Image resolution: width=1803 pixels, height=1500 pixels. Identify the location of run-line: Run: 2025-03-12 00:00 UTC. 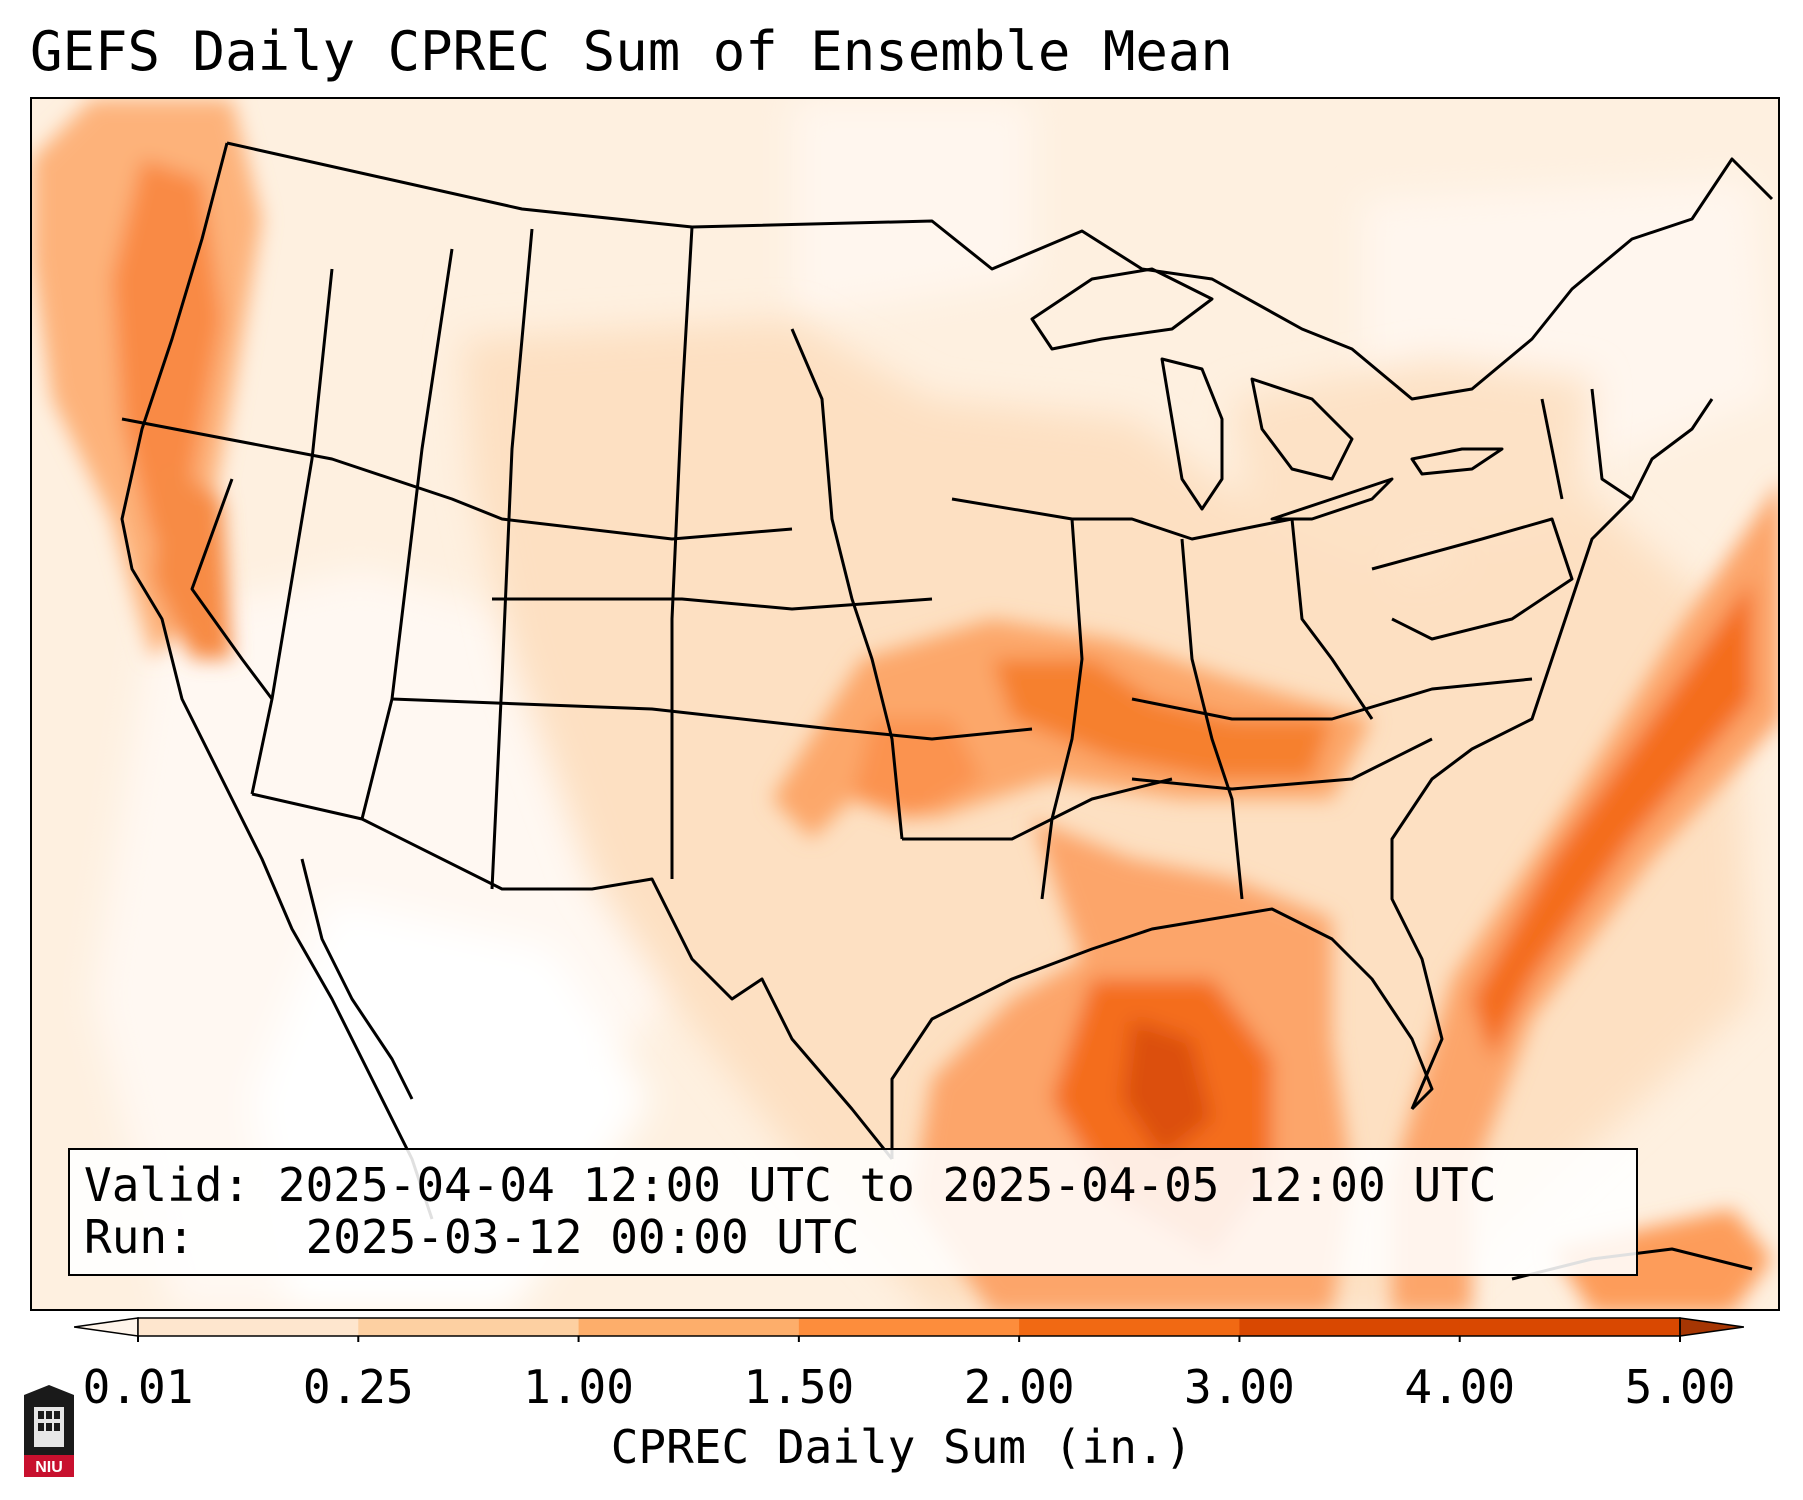
(471, 1237).